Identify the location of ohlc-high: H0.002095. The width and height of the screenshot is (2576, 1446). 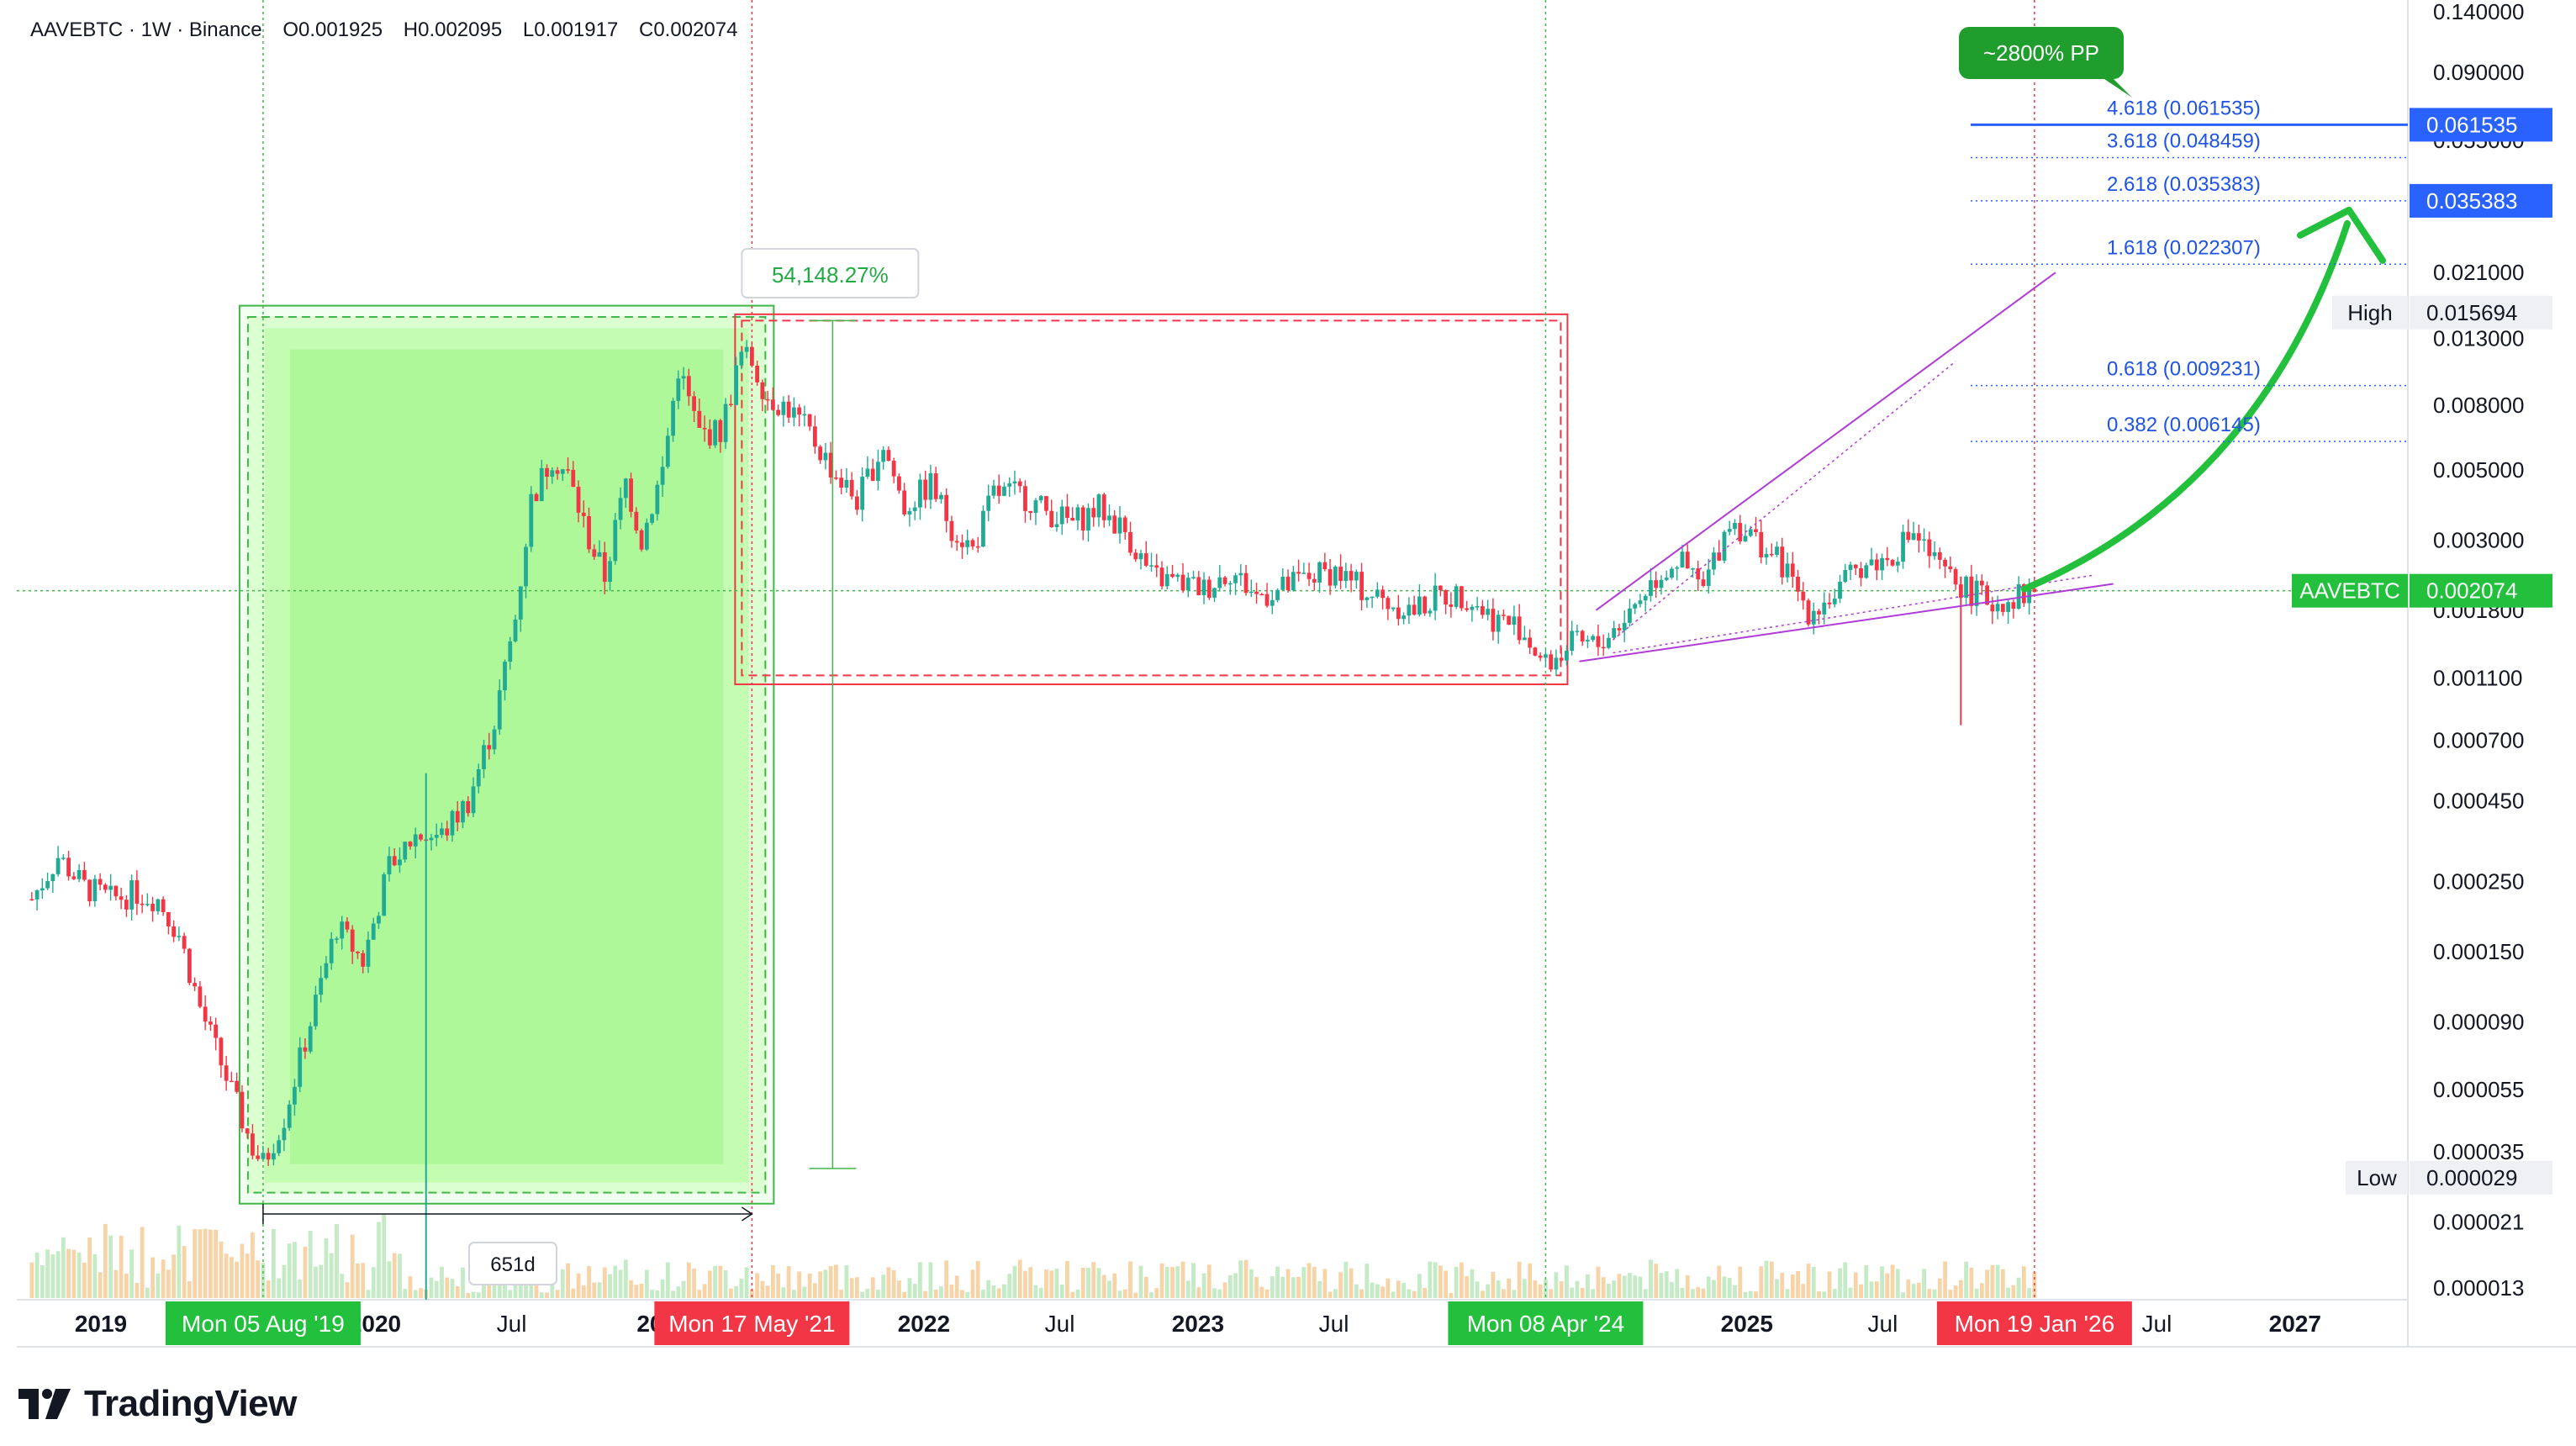
(453, 30).